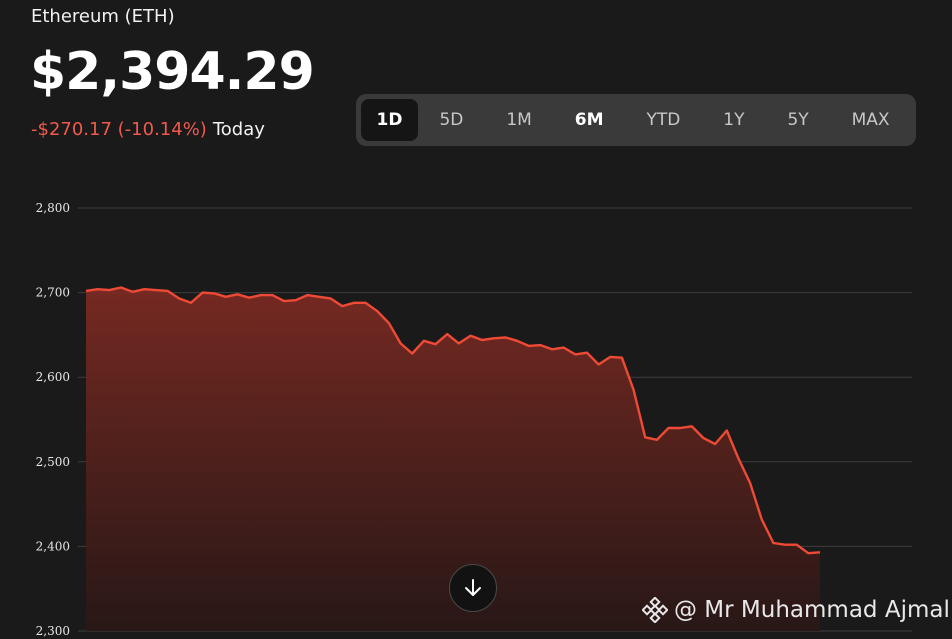 The image size is (952, 639). Describe the element at coordinates (53, 208) in the screenshot. I see `y-tick-label: 2,800` at that location.